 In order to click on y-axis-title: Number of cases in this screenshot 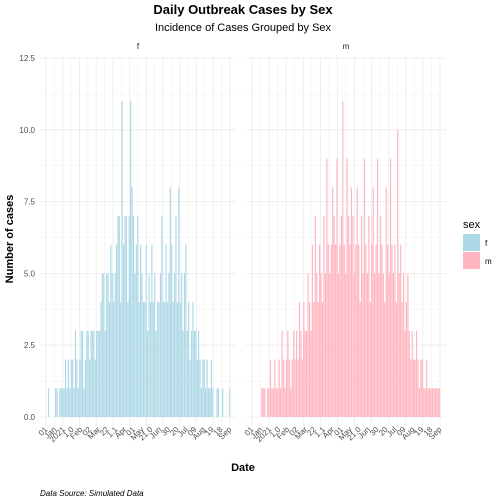, I will do `click(10, 239)`.